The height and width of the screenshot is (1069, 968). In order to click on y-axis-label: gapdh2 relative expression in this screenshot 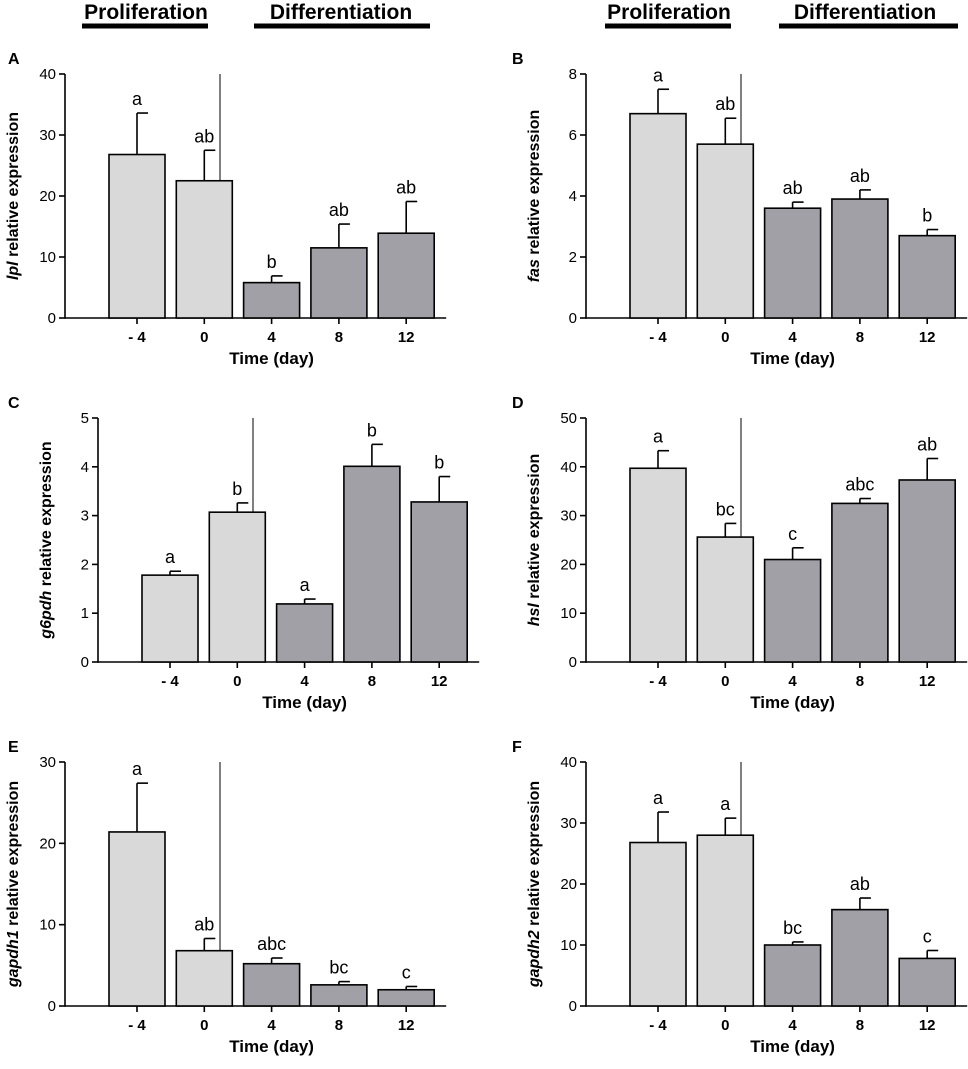, I will do `click(534, 884)`.